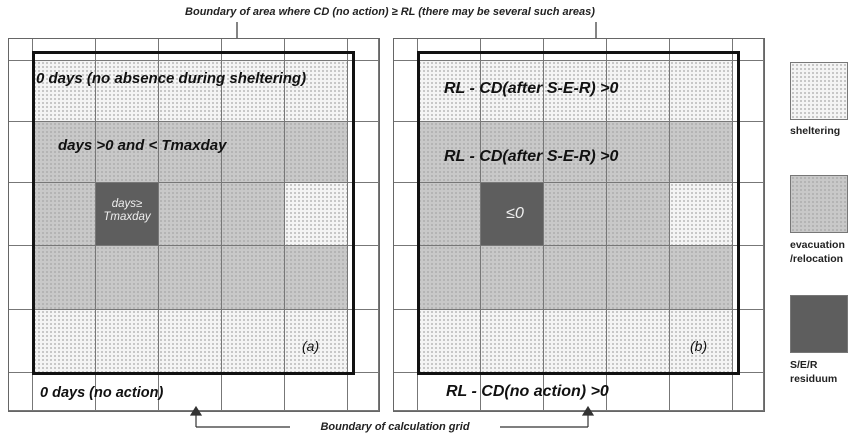  What do you see at coordinates (531, 156) in the screenshot?
I see `panel-b-mid-label: RL - CD(after S-E-R) >0` at bounding box center [531, 156].